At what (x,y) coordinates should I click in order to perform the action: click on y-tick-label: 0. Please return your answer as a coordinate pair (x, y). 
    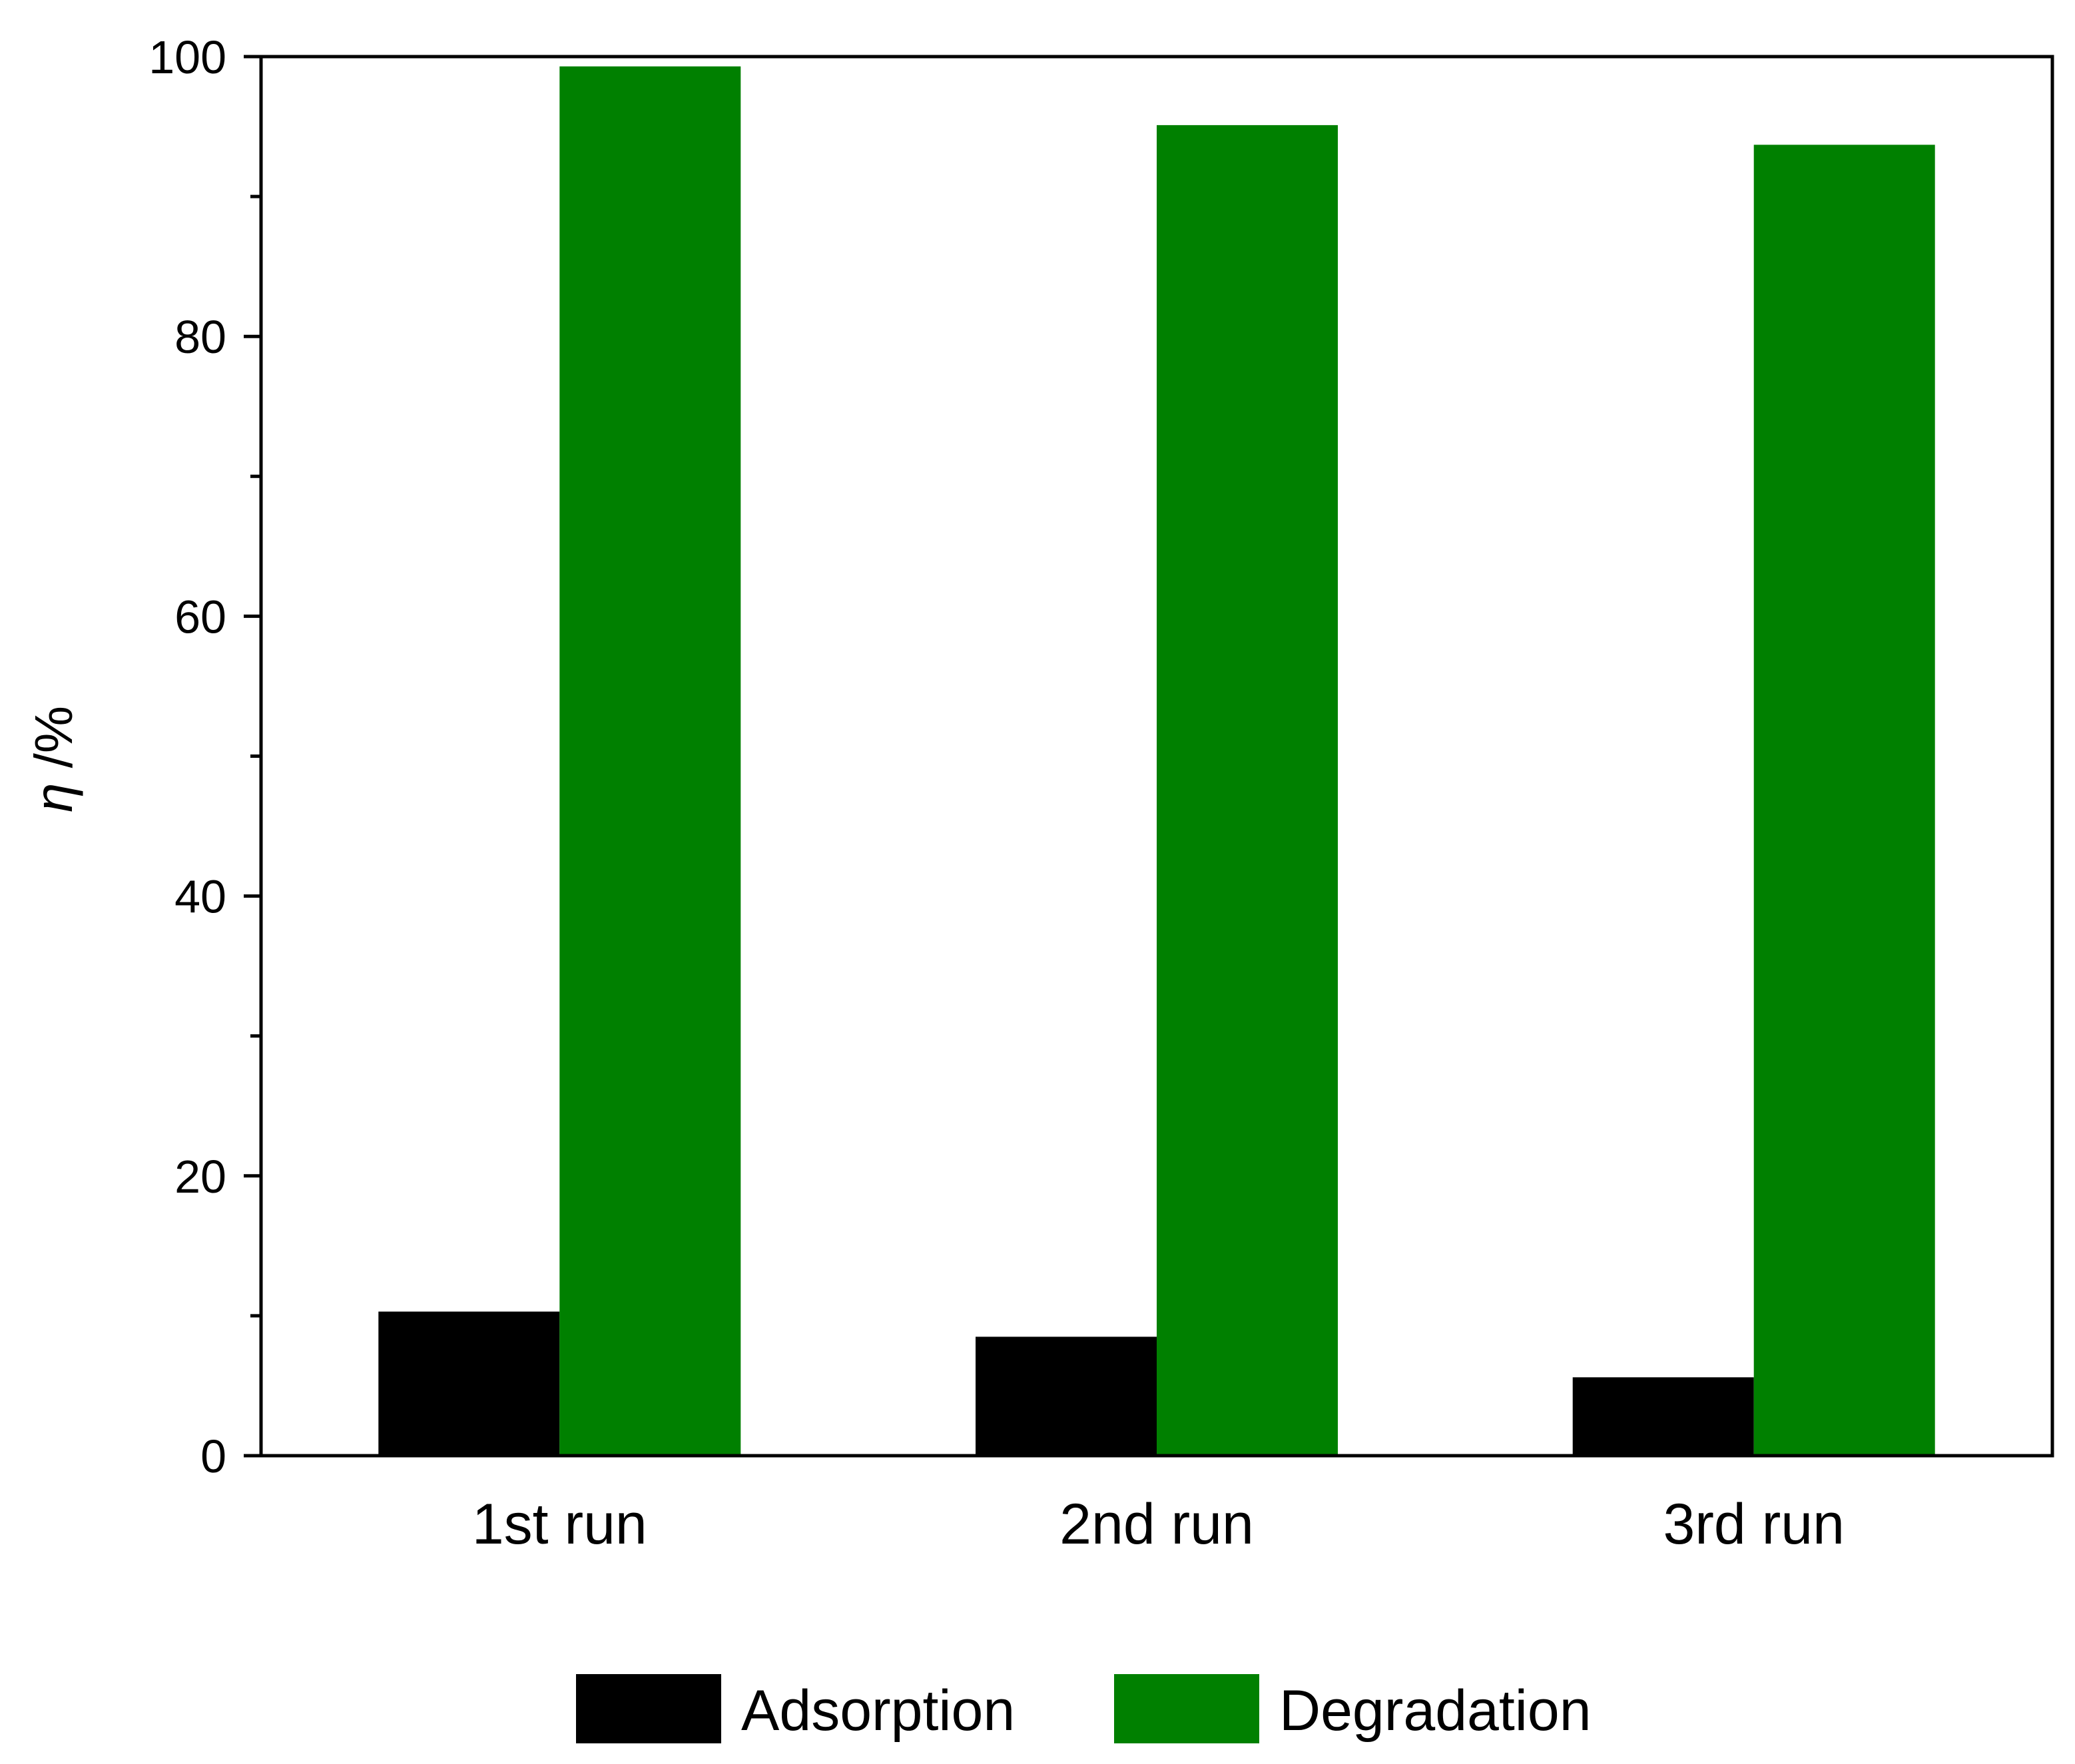
    Looking at the image, I should click on (213, 1456).